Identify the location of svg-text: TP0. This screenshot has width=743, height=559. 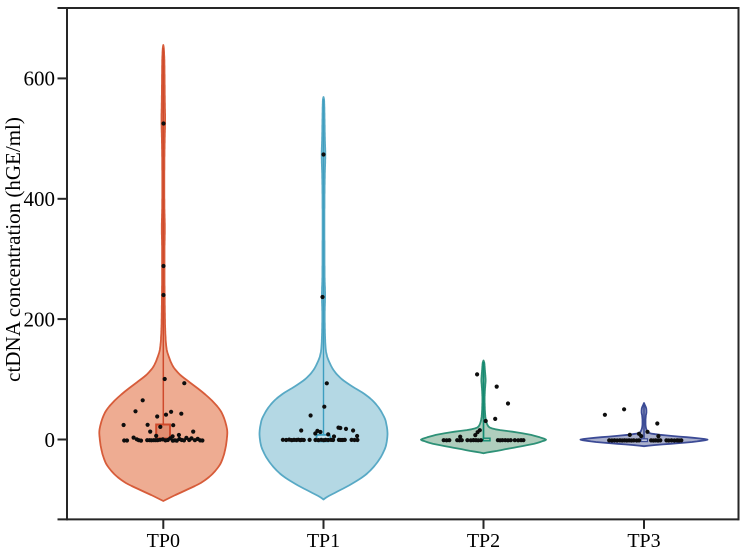
(163, 541).